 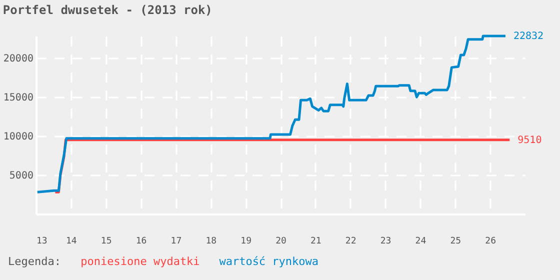 What do you see at coordinates (528, 36) in the screenshot?
I see `data-label: 22832` at bounding box center [528, 36].